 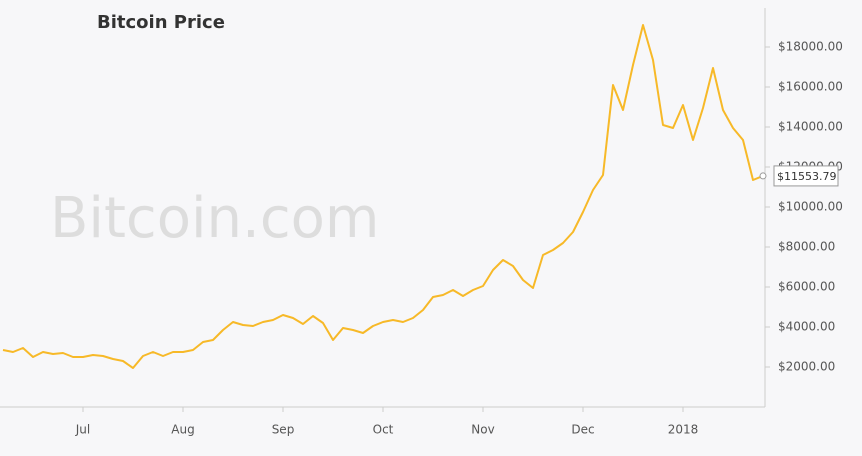 What do you see at coordinates (810, 47) in the screenshot?
I see `y-tick-label: $18000.00` at bounding box center [810, 47].